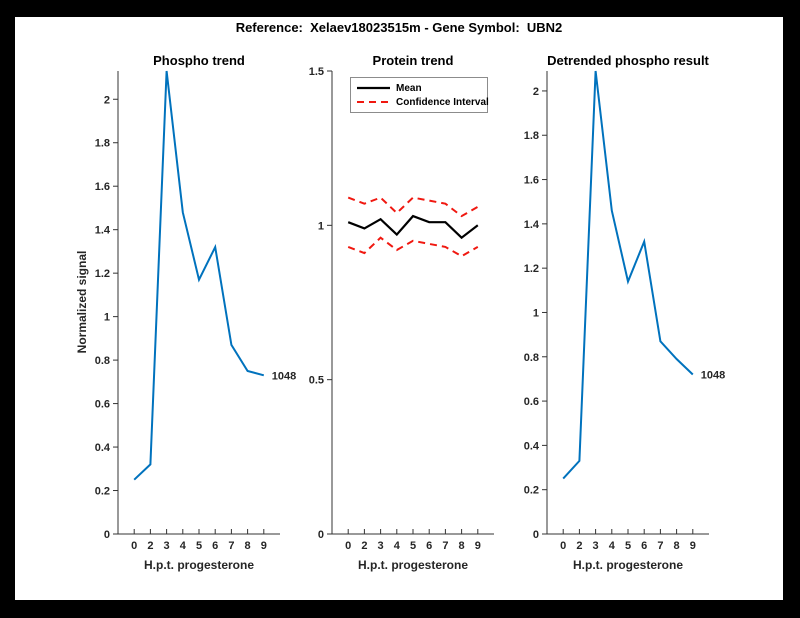  I want to click on subplot-title-phospho-trend: Phospho trend, so click(199, 60).